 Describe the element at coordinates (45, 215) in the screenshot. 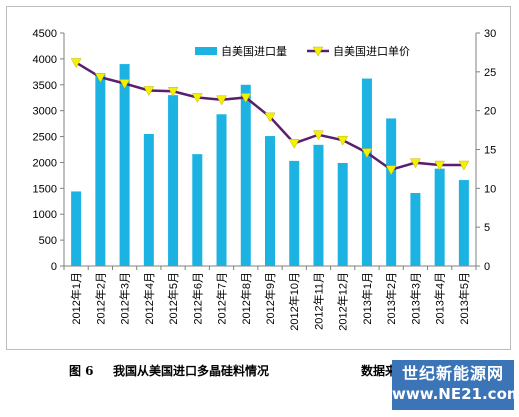

I see `left-y-tick-label: 1000` at that location.